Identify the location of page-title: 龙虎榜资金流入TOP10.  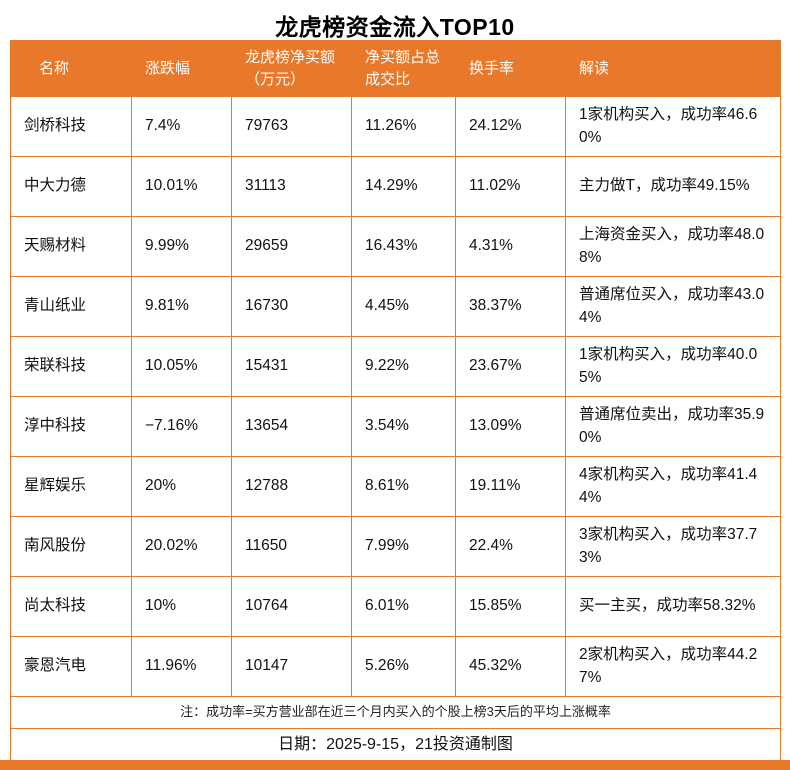
(395, 27).